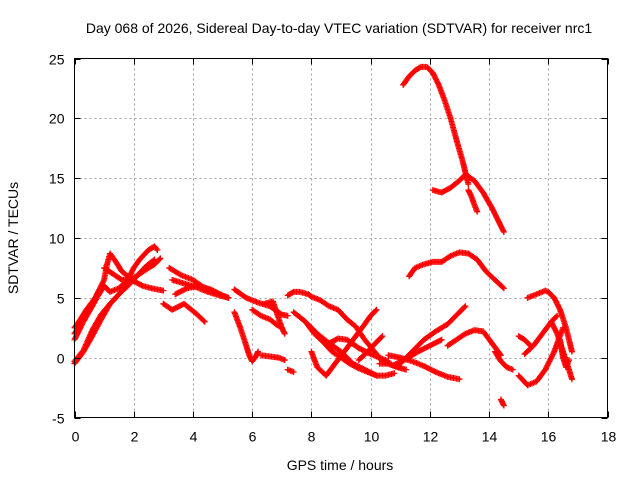  Describe the element at coordinates (57, 119) in the screenshot. I see `y-tick-label: 20` at that location.